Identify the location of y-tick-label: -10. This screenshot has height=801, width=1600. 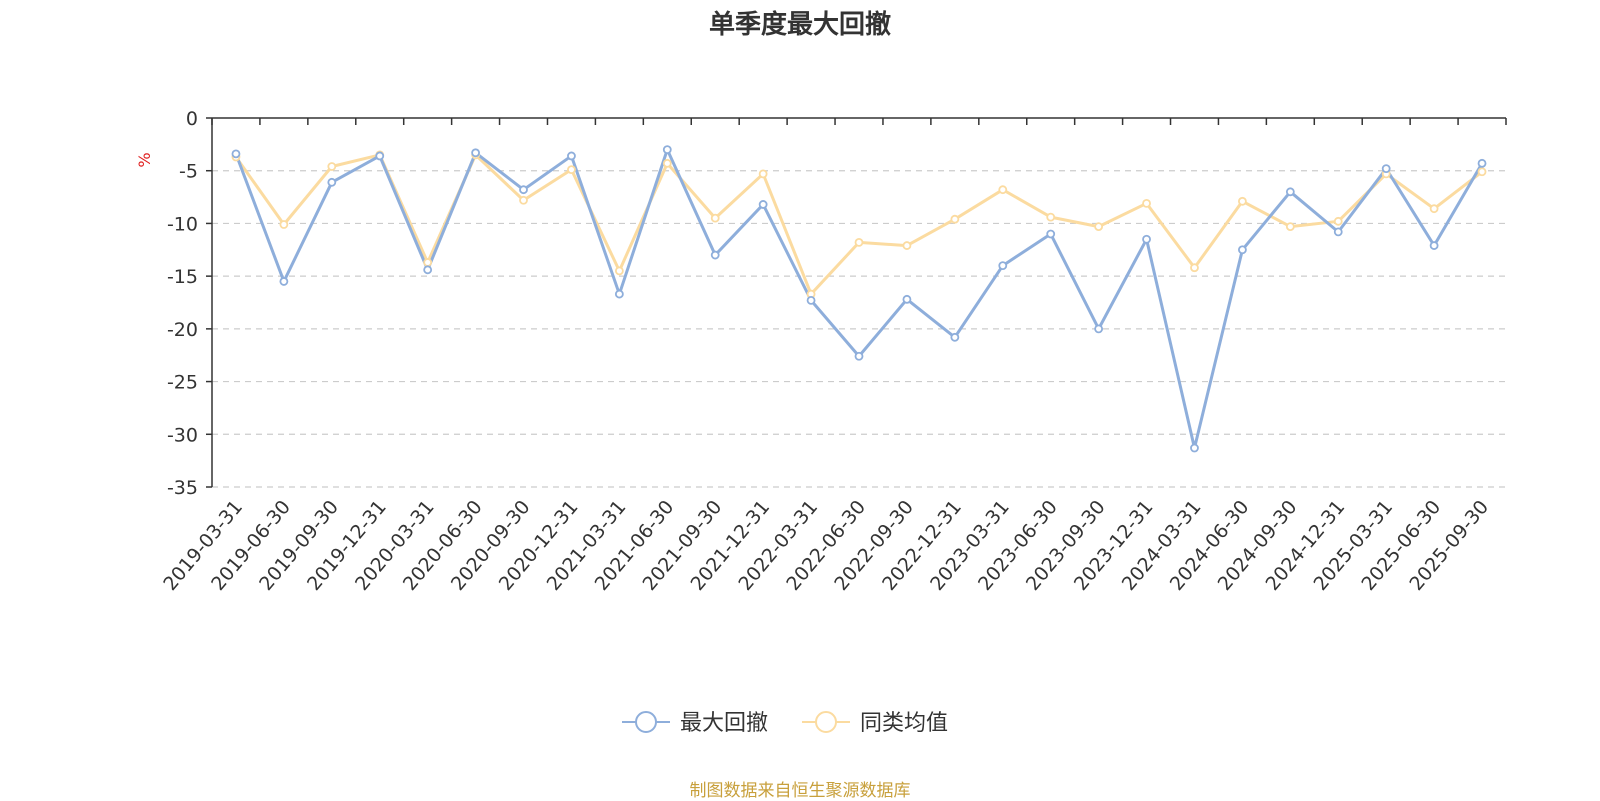
(182, 224).